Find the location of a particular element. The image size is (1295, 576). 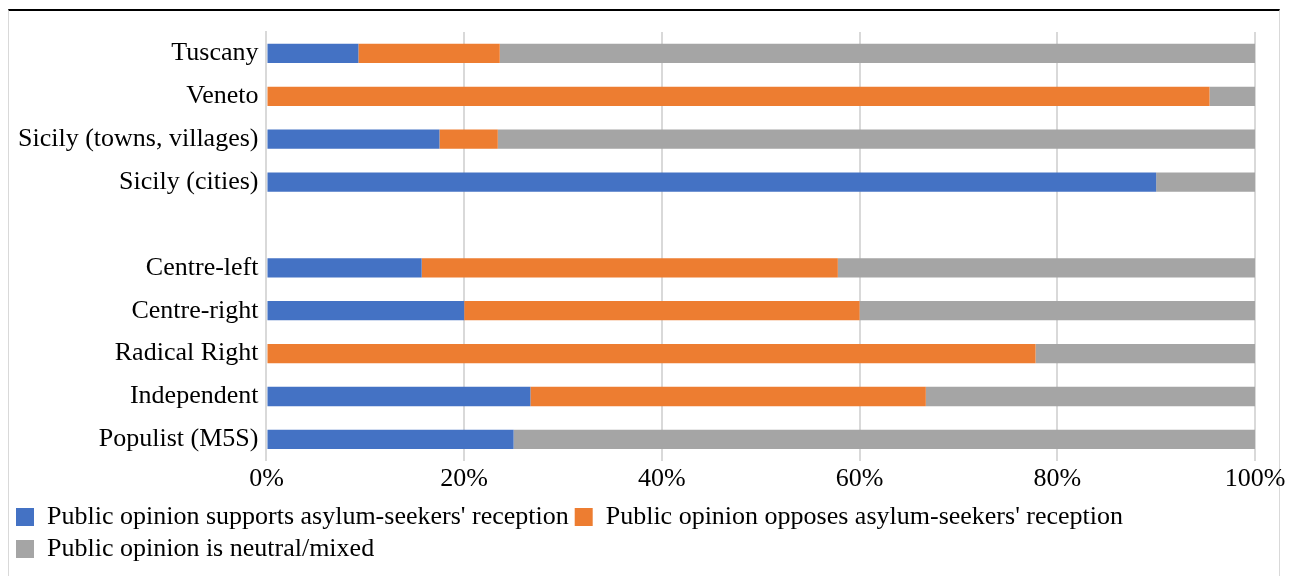

x-tick-label: 80% is located at coordinates (1057, 478).